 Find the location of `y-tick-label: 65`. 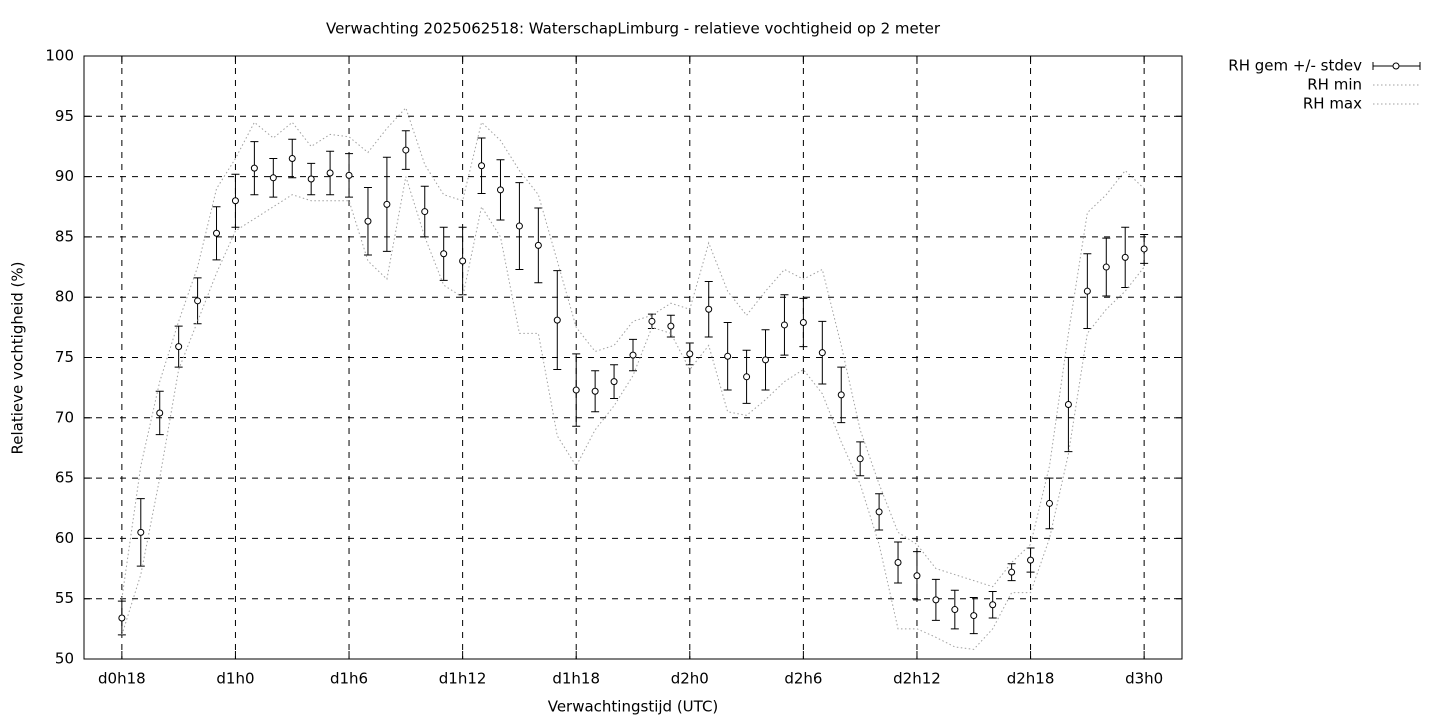

y-tick-label: 65 is located at coordinates (64, 478).